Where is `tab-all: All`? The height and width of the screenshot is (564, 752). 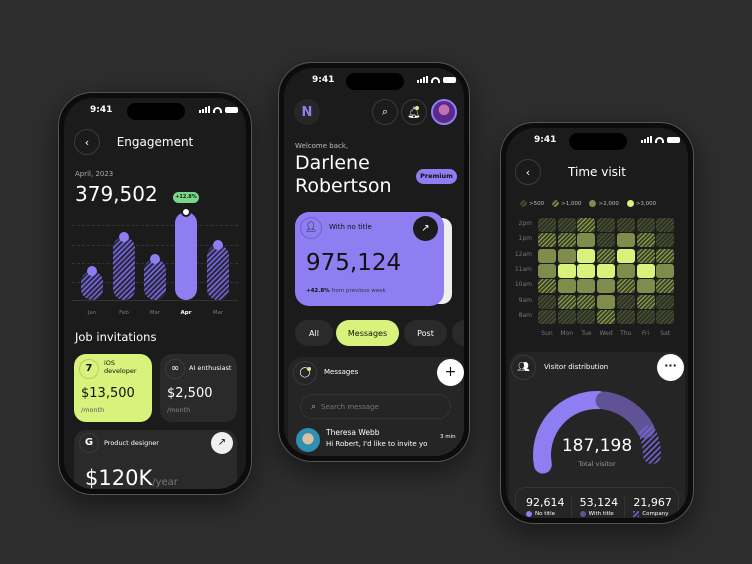
tab-all: All is located at coordinates (314, 333).